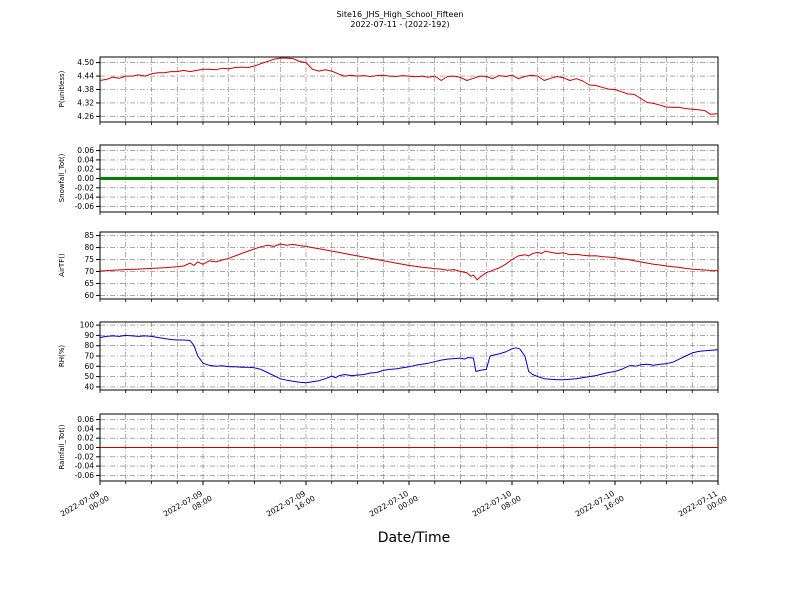  What do you see at coordinates (62, 89) in the screenshot?
I see `y-axis-label-unitless: P(unitless)` at bounding box center [62, 89].